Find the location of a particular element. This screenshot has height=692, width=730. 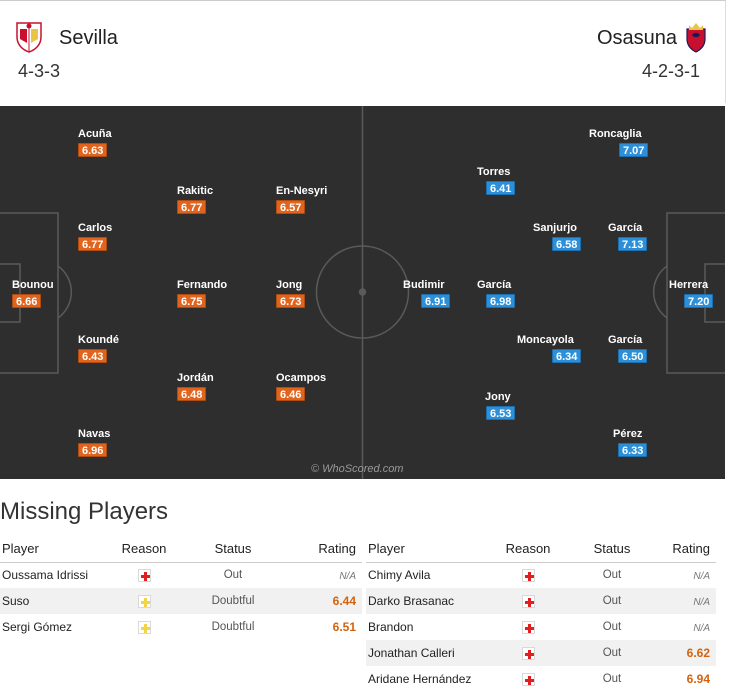

header-player: Player is located at coordinates (428, 549).